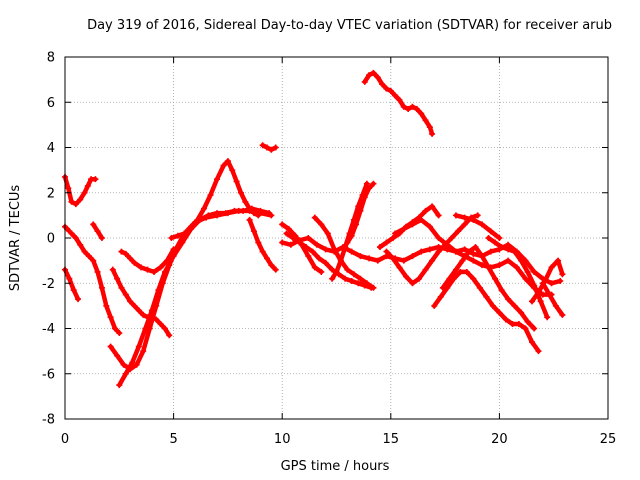 The width and height of the screenshot is (640, 480). I want to click on x-tick-label: 0, so click(65, 439).